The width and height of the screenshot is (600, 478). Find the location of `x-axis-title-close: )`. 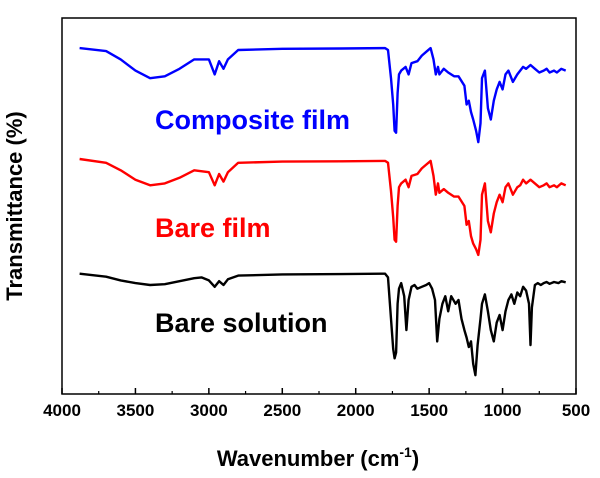

x-axis-title-close: ) is located at coordinates (415, 458).